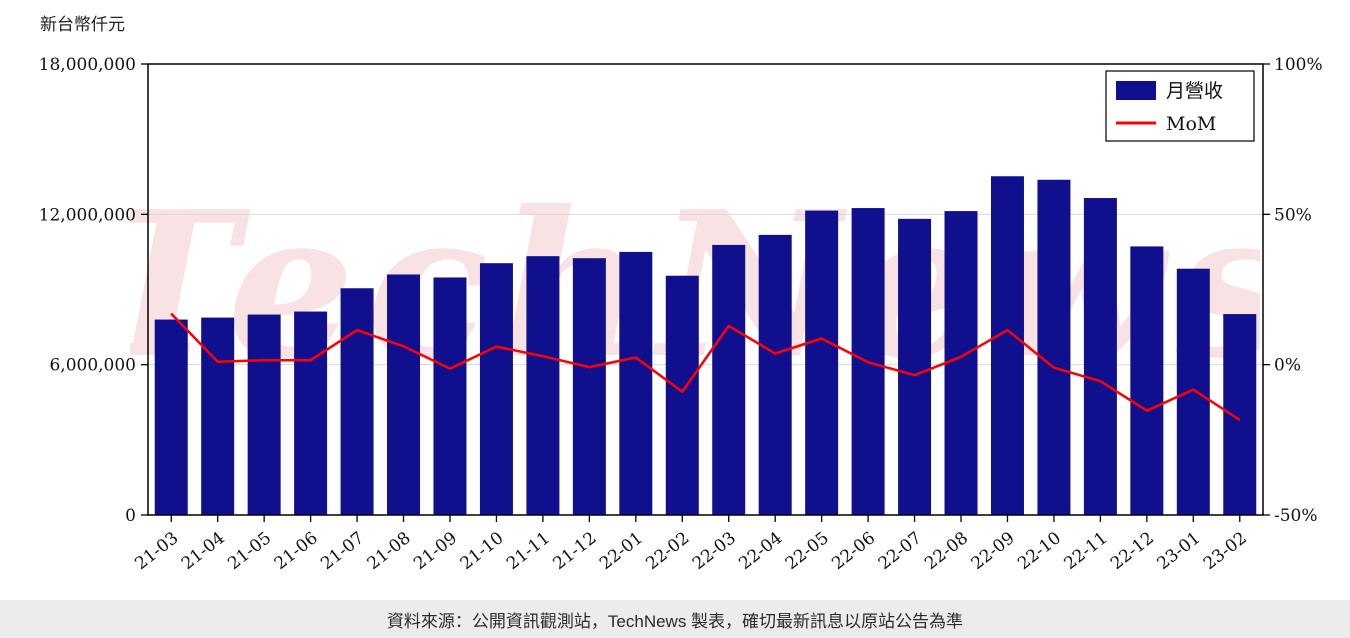 This screenshot has height=638, width=1350. Describe the element at coordinates (760, 551) in the screenshot. I see `x-tick-label: 22-04` at that location.